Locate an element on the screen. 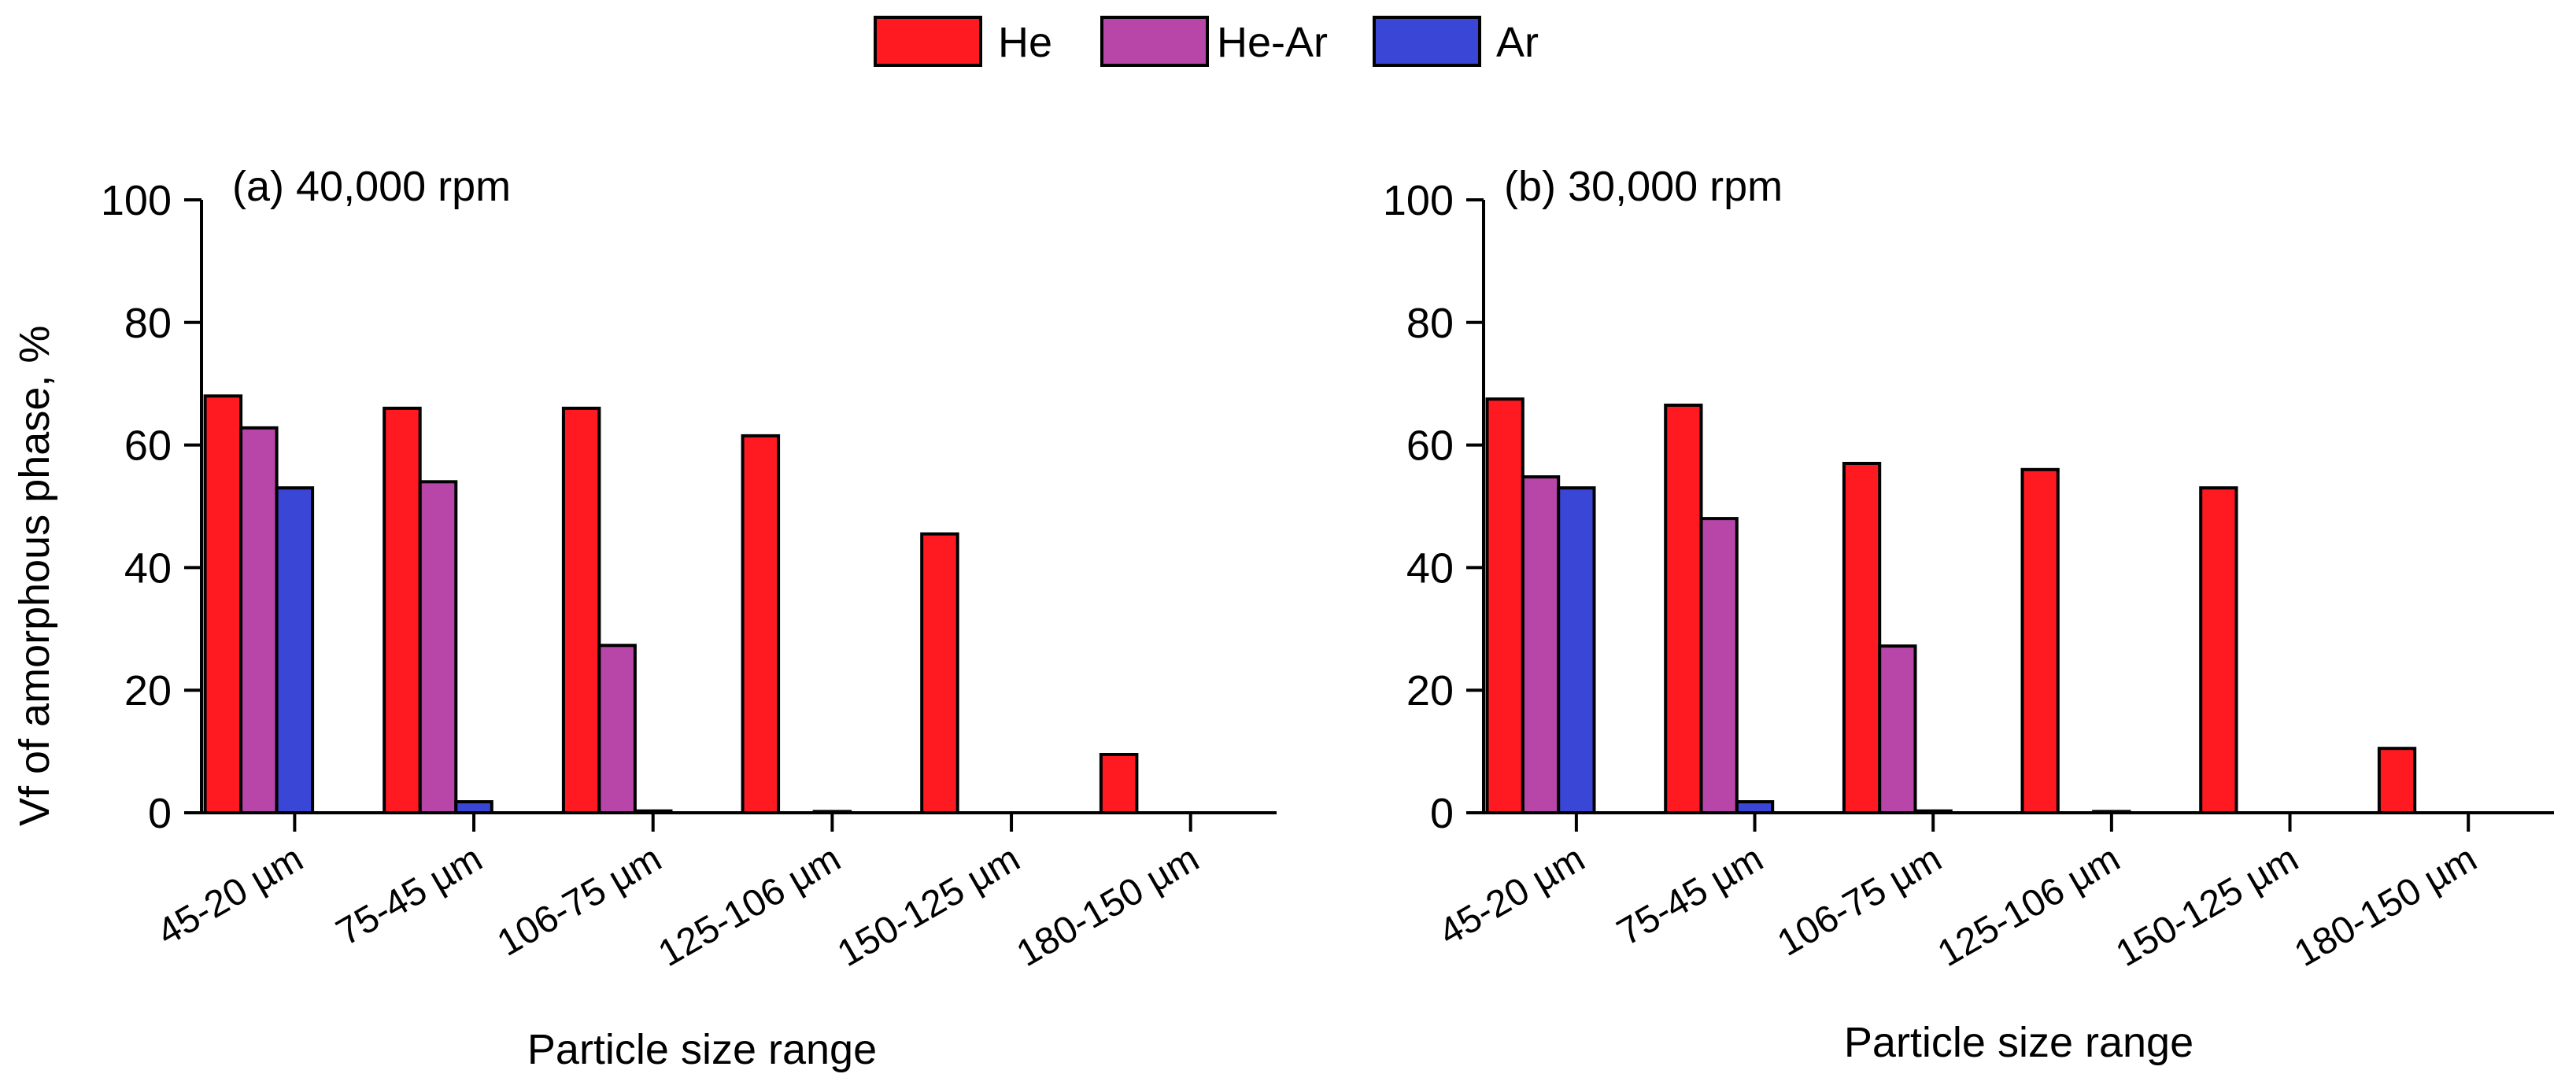 The width and height of the screenshot is (2576, 1085). y-tick-label-b-20: 20 is located at coordinates (1430, 690).